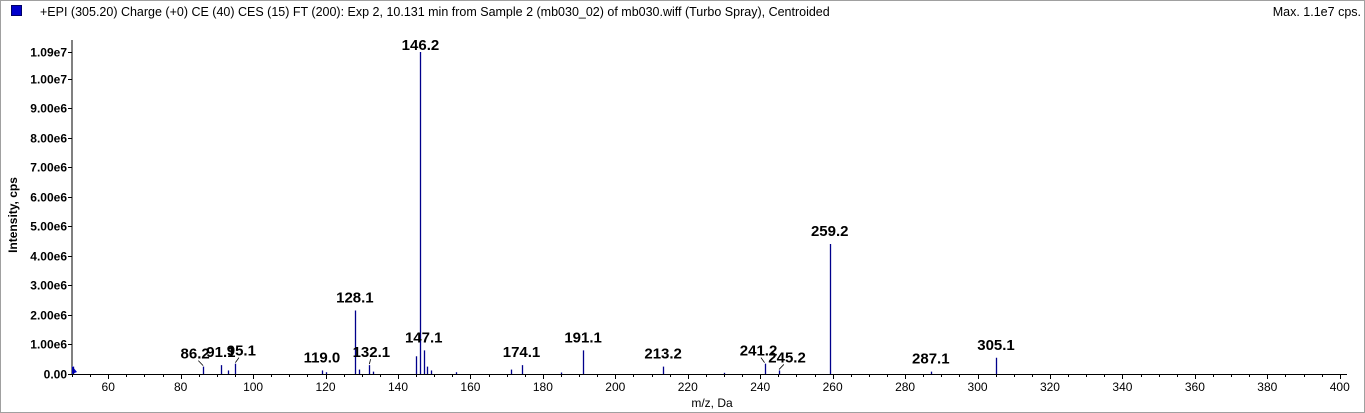 The height and width of the screenshot is (413, 1365). I want to click on peak-label: 191.1, so click(583, 337).